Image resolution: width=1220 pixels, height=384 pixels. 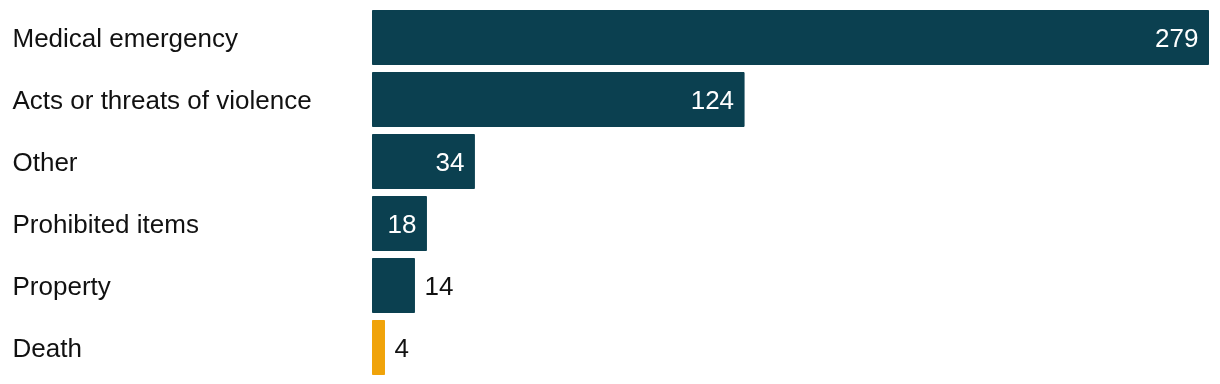 I want to click on data-label: 4, so click(x=401, y=347).